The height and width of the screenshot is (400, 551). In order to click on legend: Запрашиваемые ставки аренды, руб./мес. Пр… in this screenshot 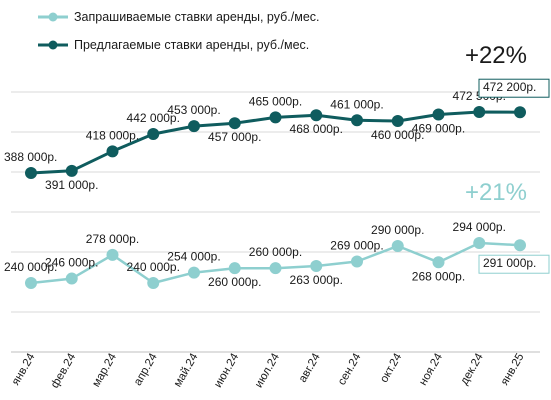, I will do `click(179, 31)`.